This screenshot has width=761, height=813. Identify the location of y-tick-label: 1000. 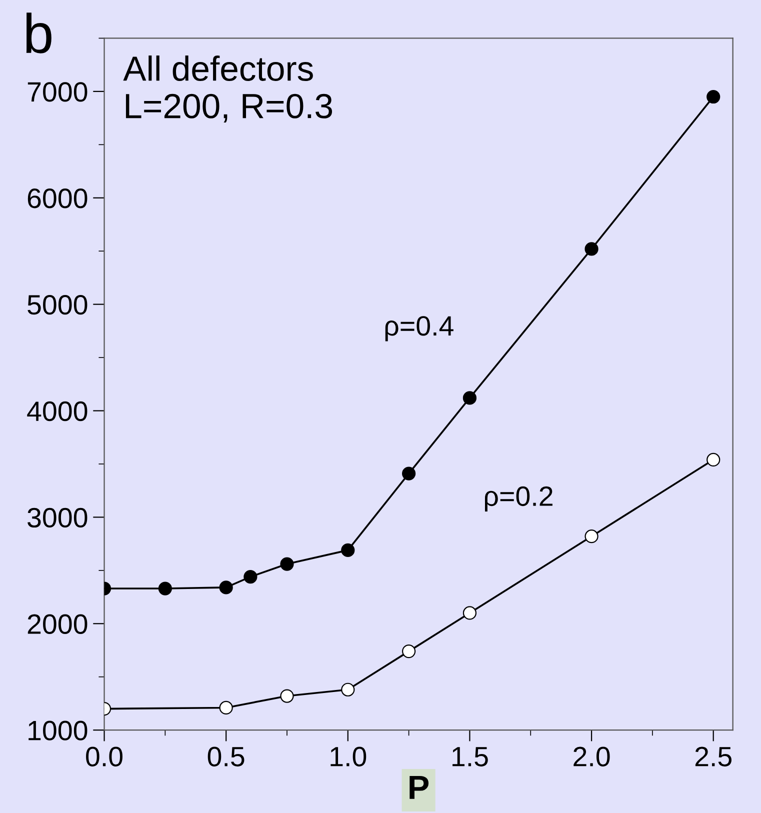
(58, 730).